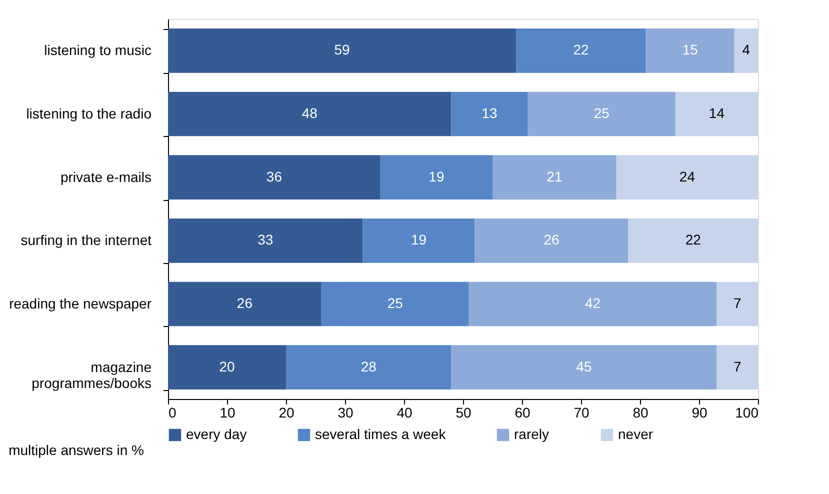  I want to click on data-label: 15, so click(690, 50).